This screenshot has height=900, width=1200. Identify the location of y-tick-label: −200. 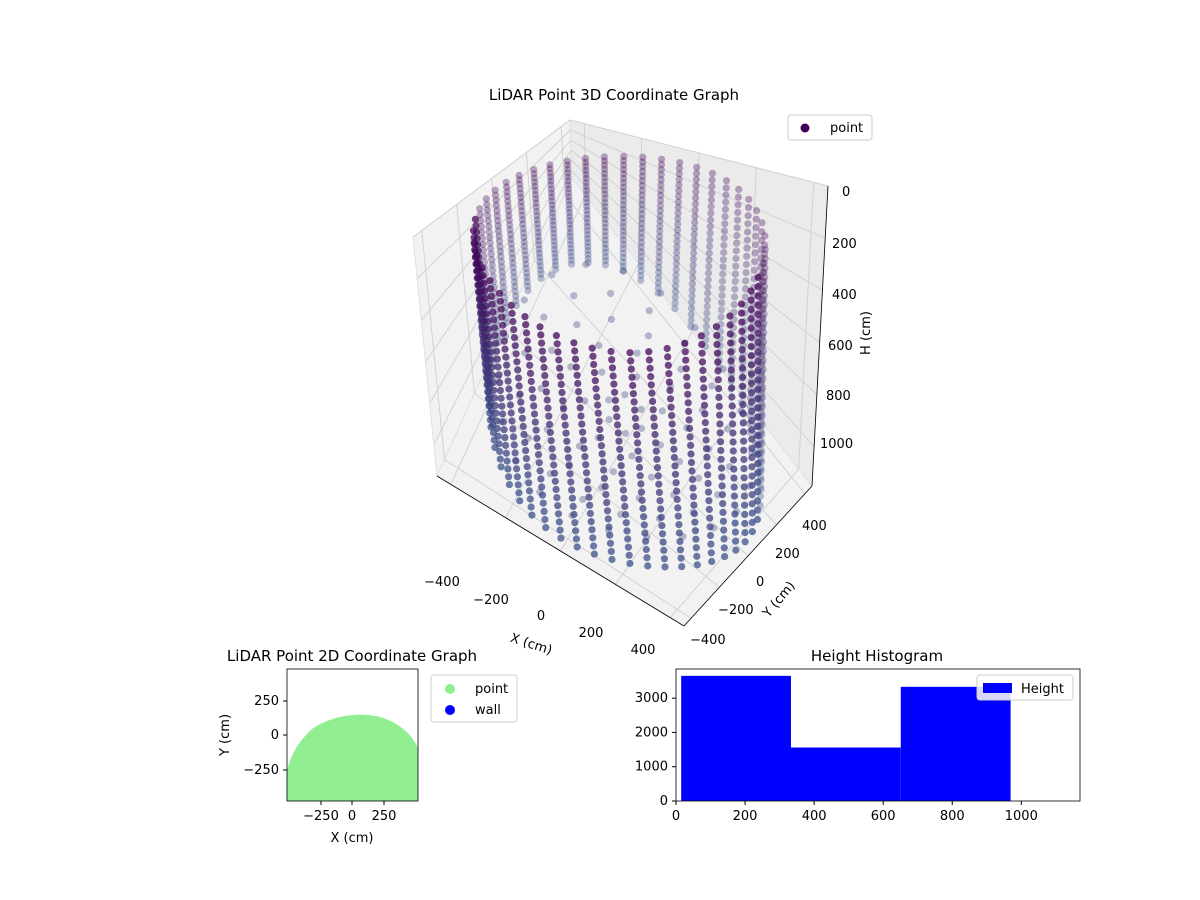
(736, 610).